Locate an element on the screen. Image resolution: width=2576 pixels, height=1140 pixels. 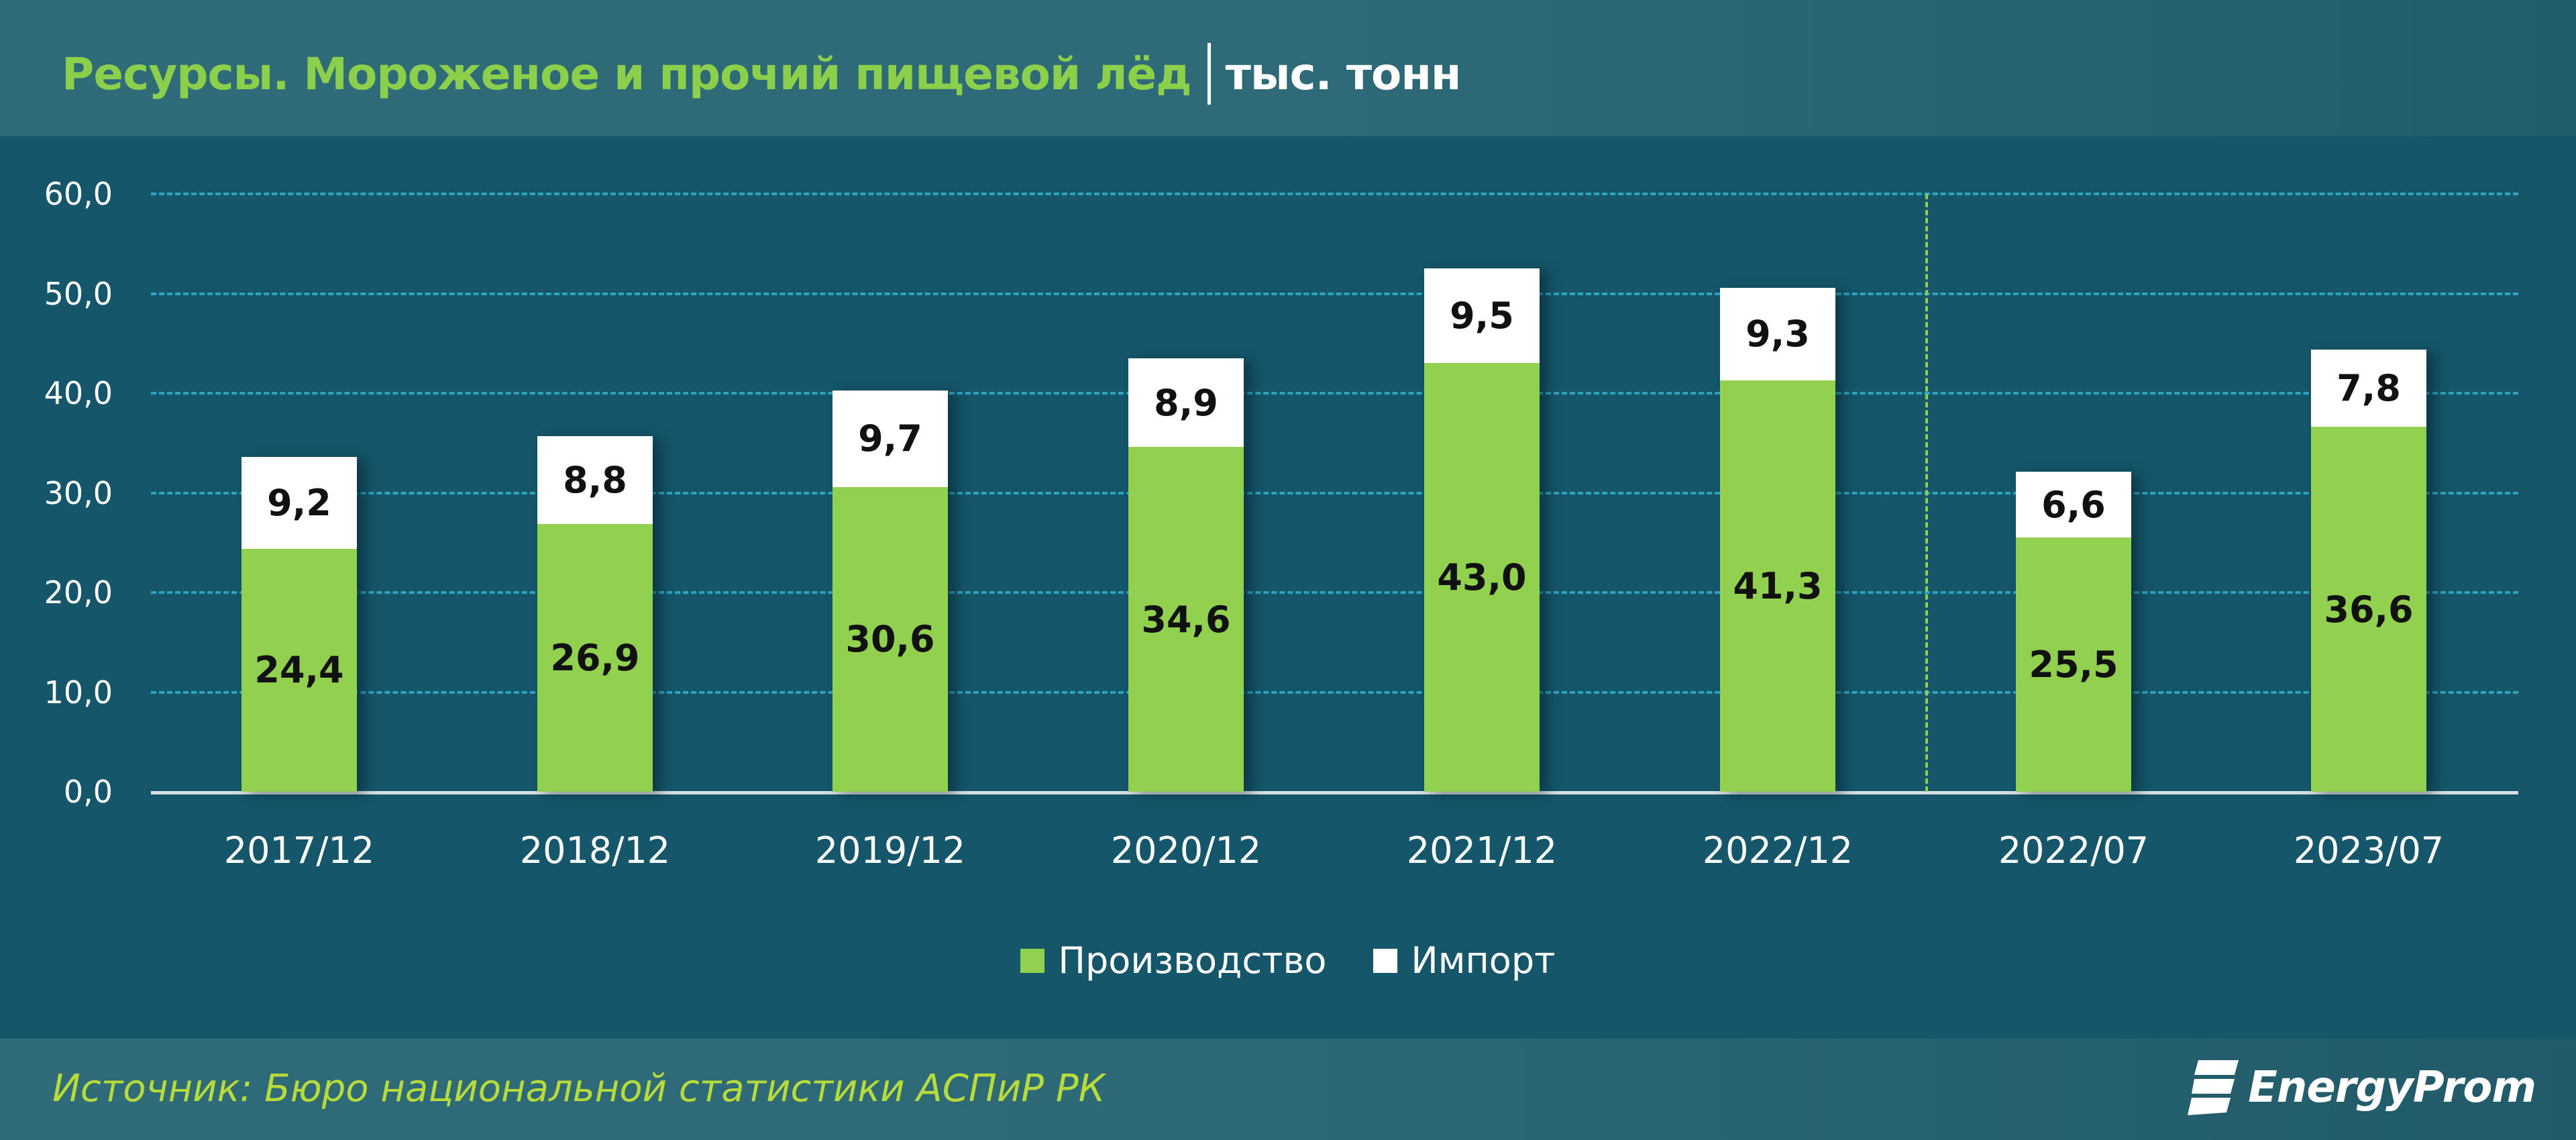
bar-segment-production: 26,9 is located at coordinates (595, 657).